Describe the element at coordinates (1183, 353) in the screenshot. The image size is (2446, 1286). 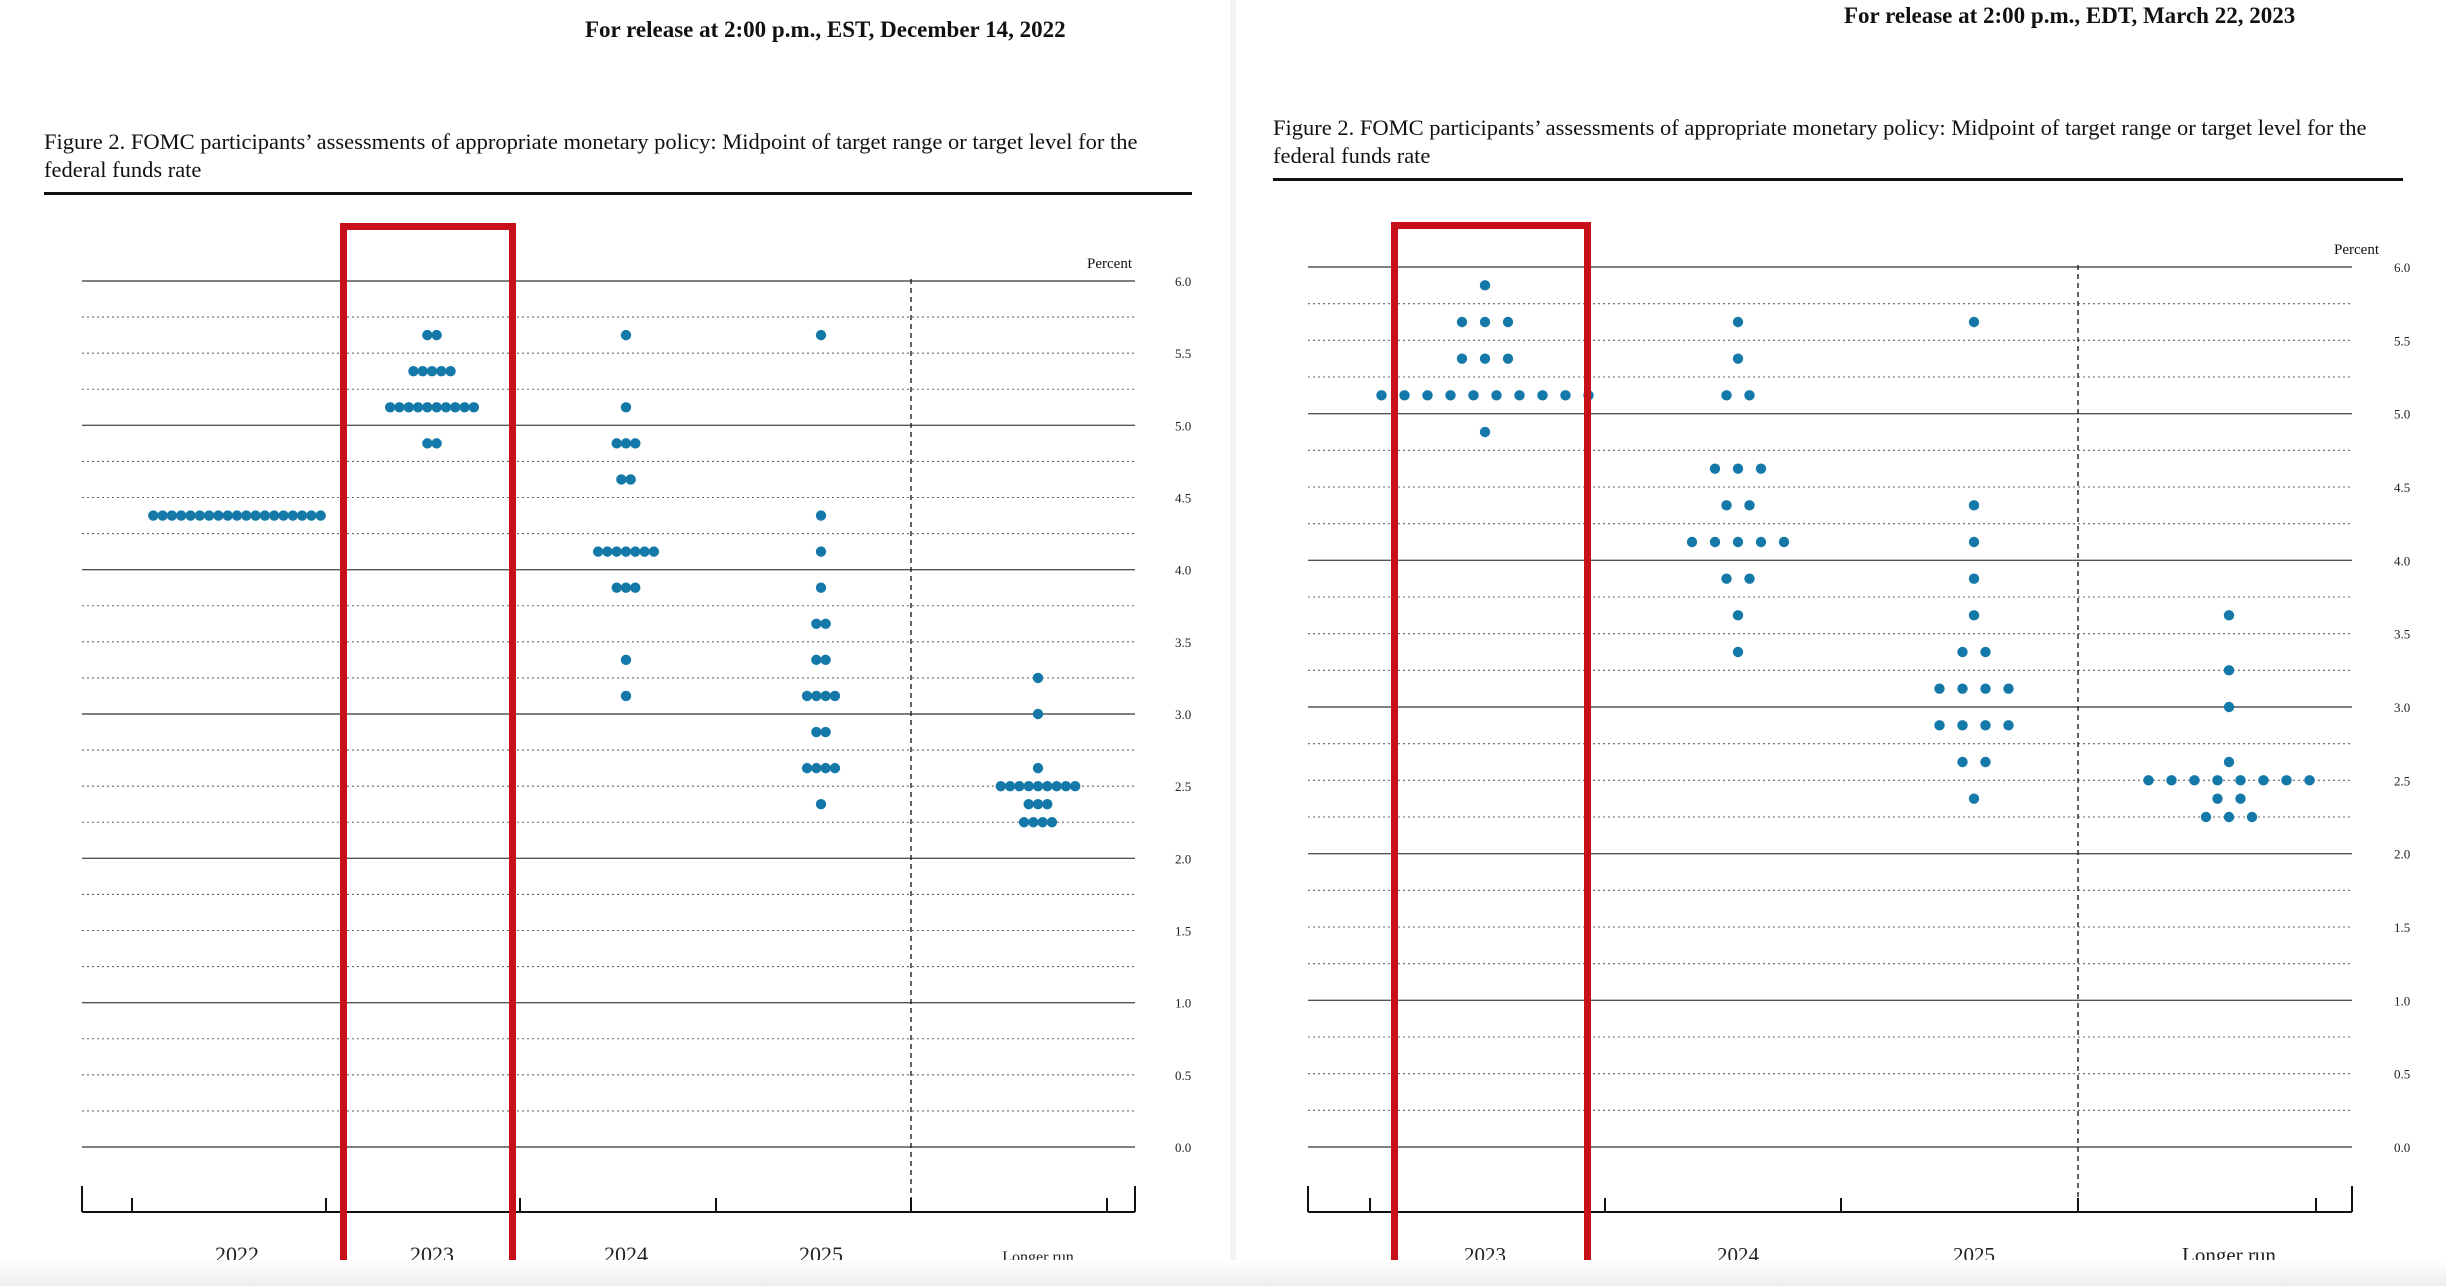
I see `y-tick-label: 5.5` at that location.